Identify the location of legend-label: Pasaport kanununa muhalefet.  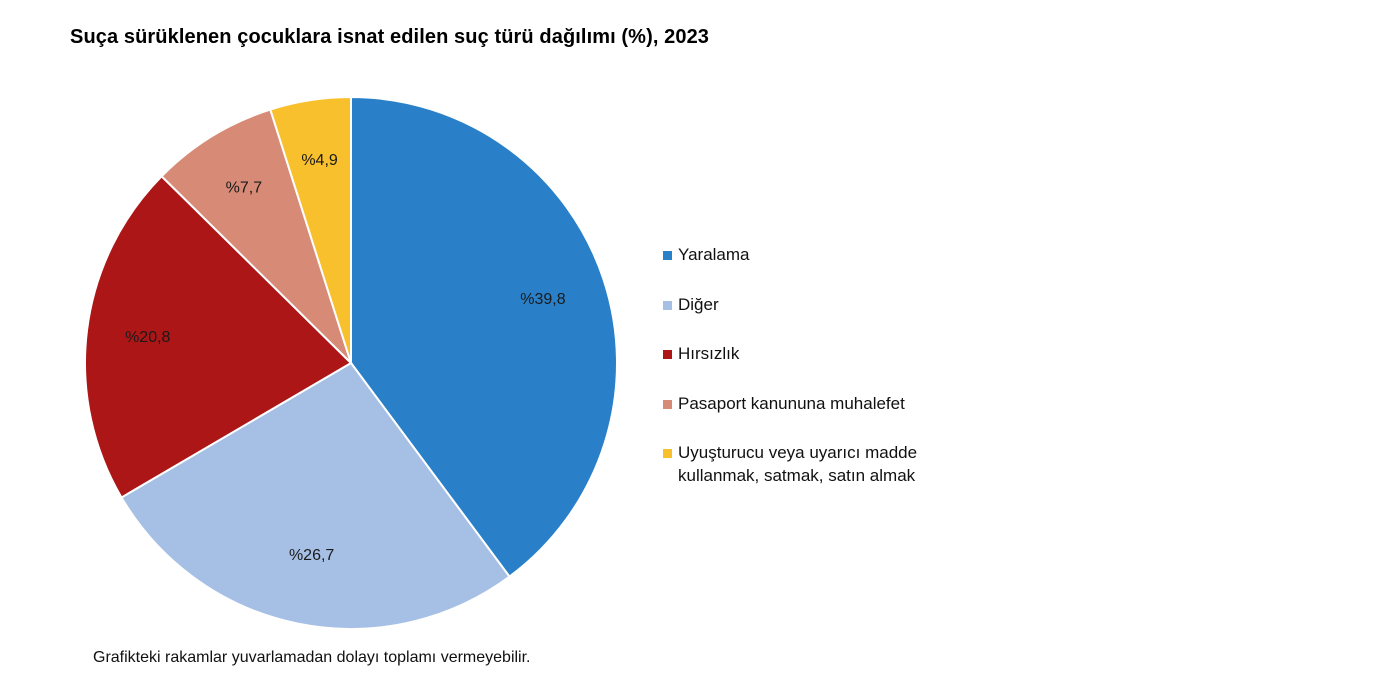
(791, 403).